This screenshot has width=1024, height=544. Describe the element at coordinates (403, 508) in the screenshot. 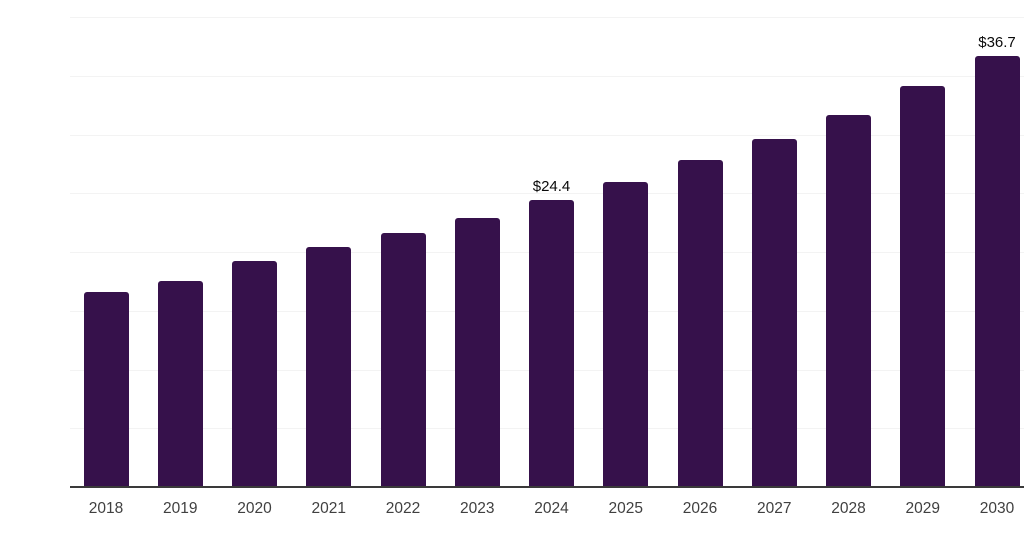

I see `x-tick-label-2022: 2022` at that location.